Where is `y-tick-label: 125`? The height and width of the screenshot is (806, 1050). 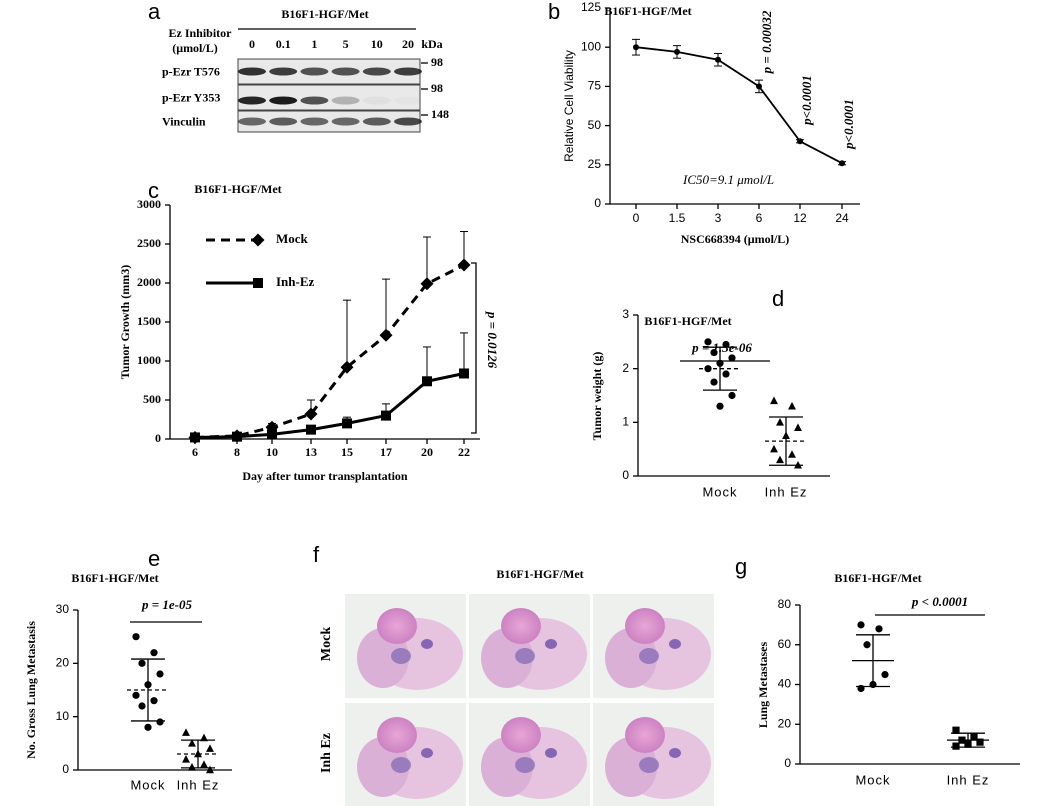 y-tick-label: 125 is located at coordinates (591, 7).